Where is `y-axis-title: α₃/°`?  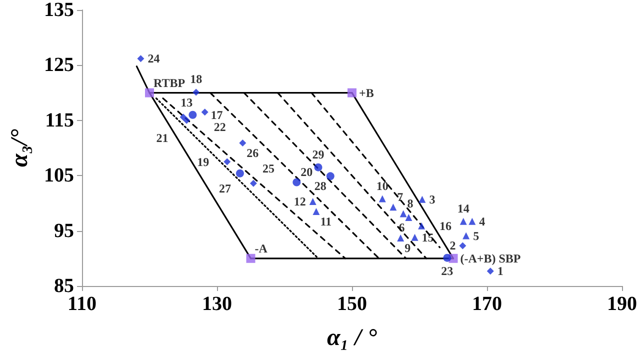 y-axis-title: α₃/° is located at coordinates (20, 147).